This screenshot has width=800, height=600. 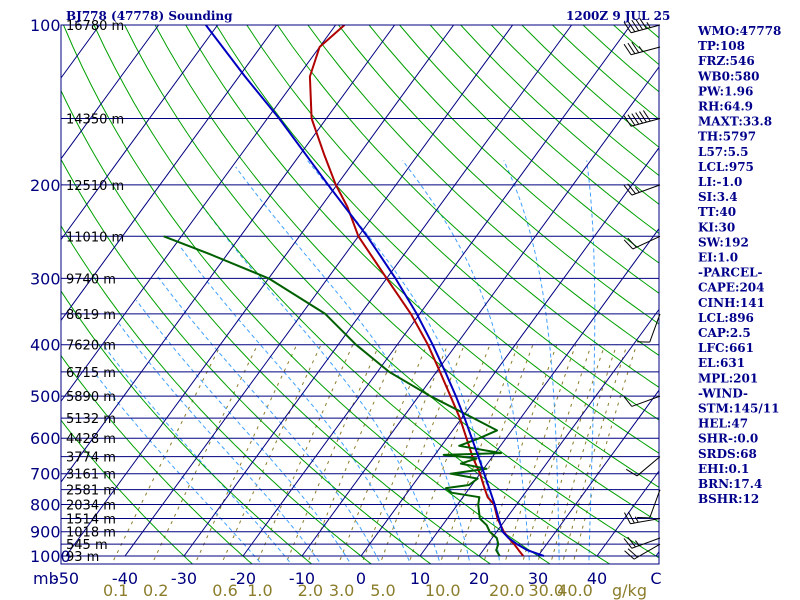 What do you see at coordinates (87, 545) in the screenshot?
I see `height-label: 545 m` at bounding box center [87, 545].